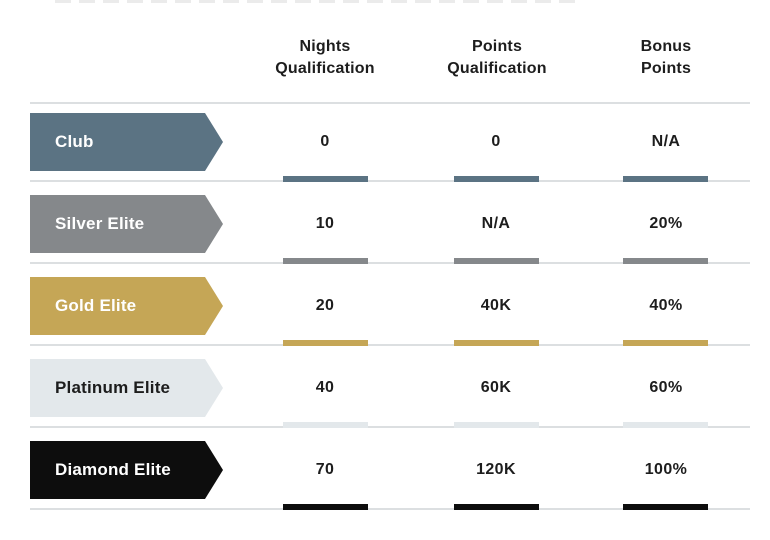 This screenshot has width=770, height=540. Describe the element at coordinates (666, 57) in the screenshot. I see `column-header-bonus: Bonus Points` at that location.